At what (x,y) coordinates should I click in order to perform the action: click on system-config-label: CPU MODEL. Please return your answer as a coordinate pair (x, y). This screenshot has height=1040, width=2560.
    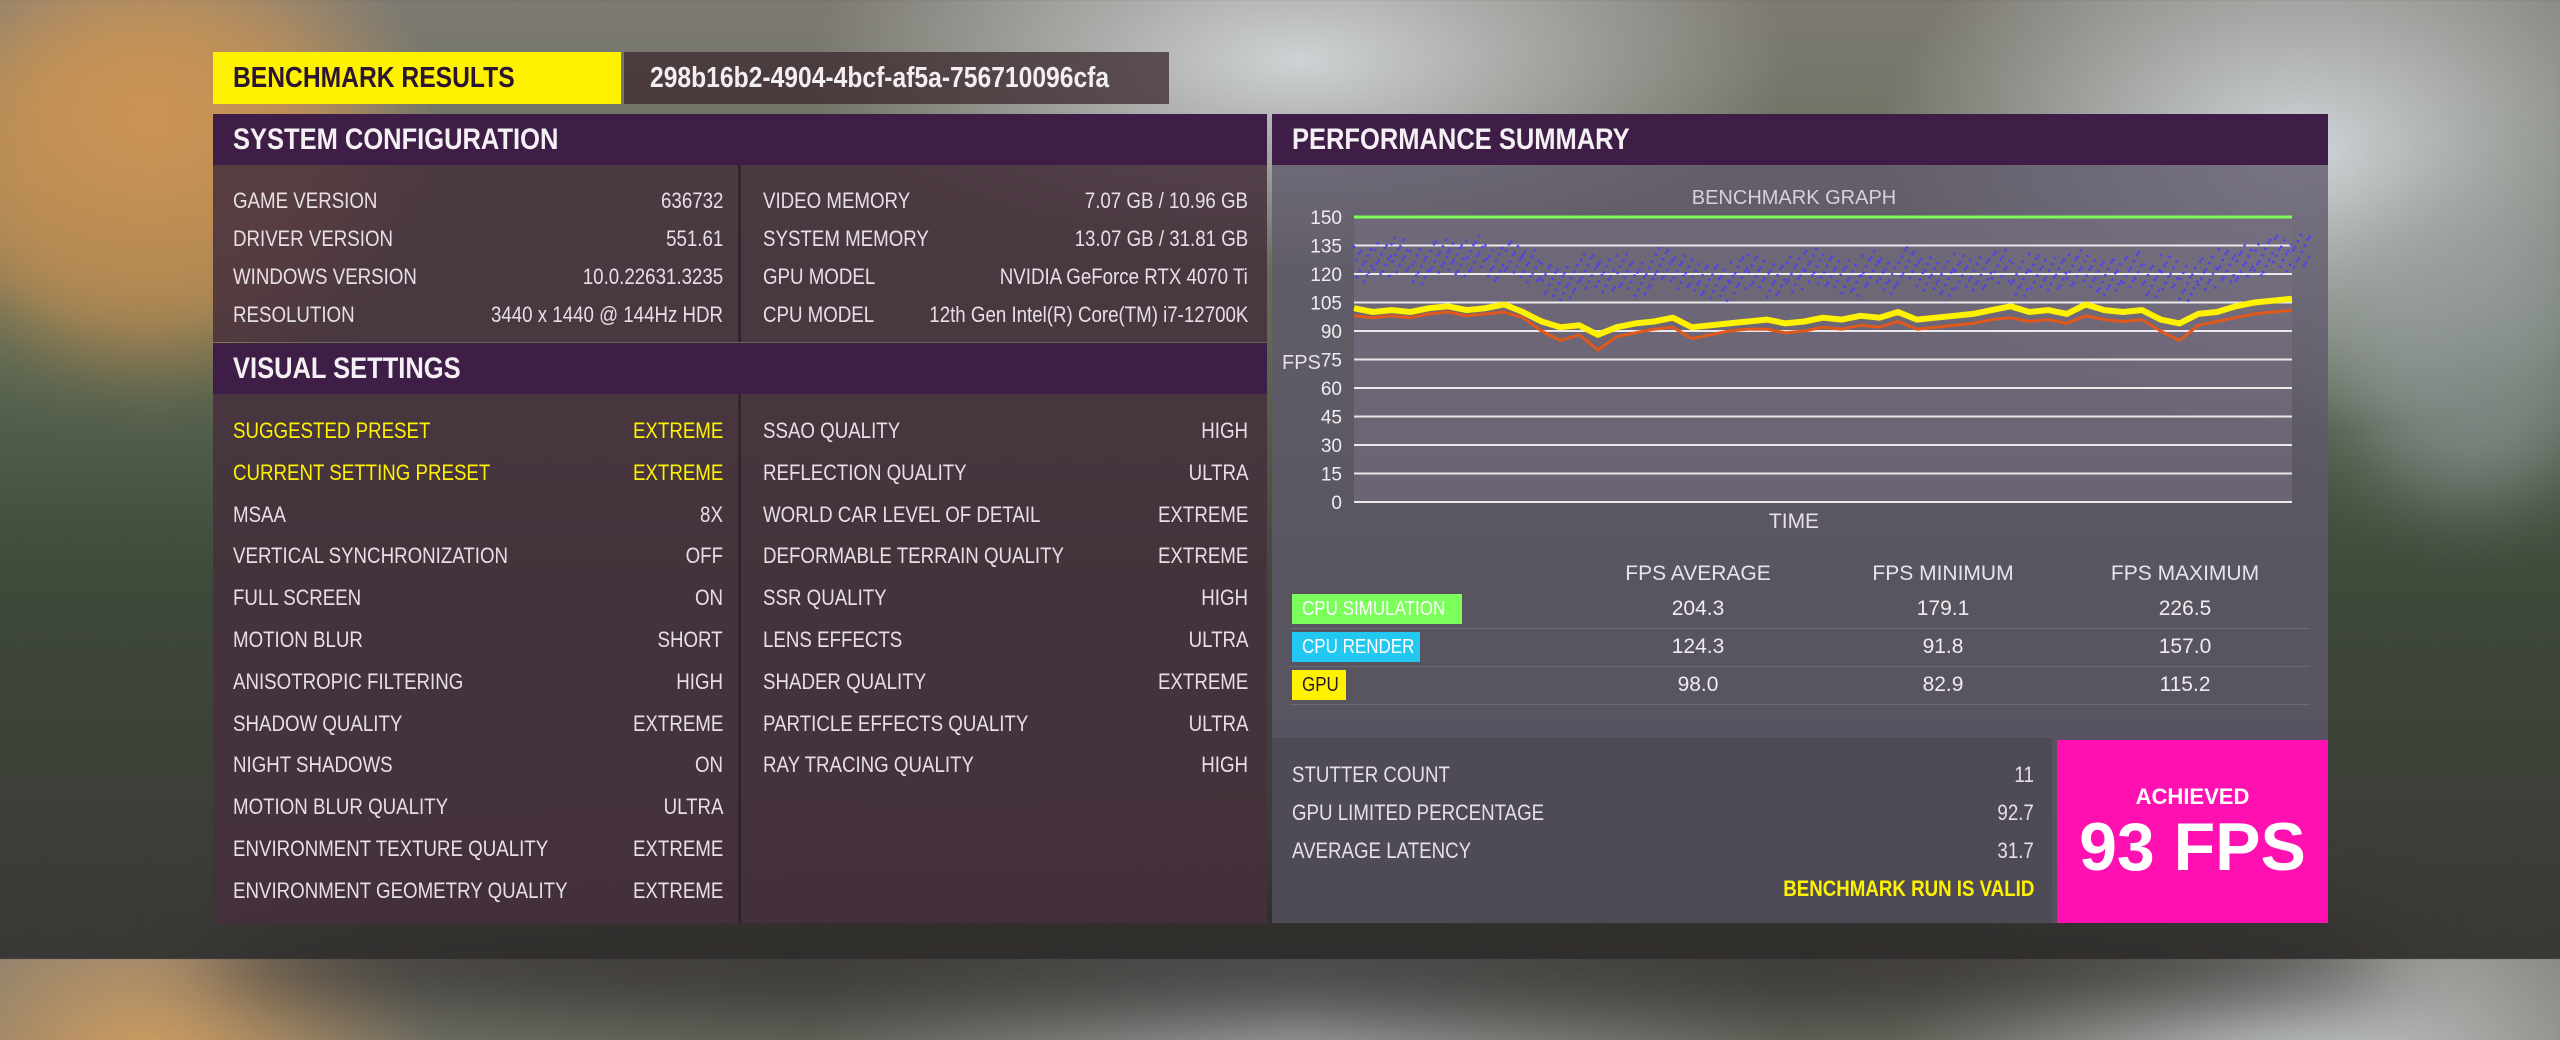
    Looking at the image, I should click on (819, 314).